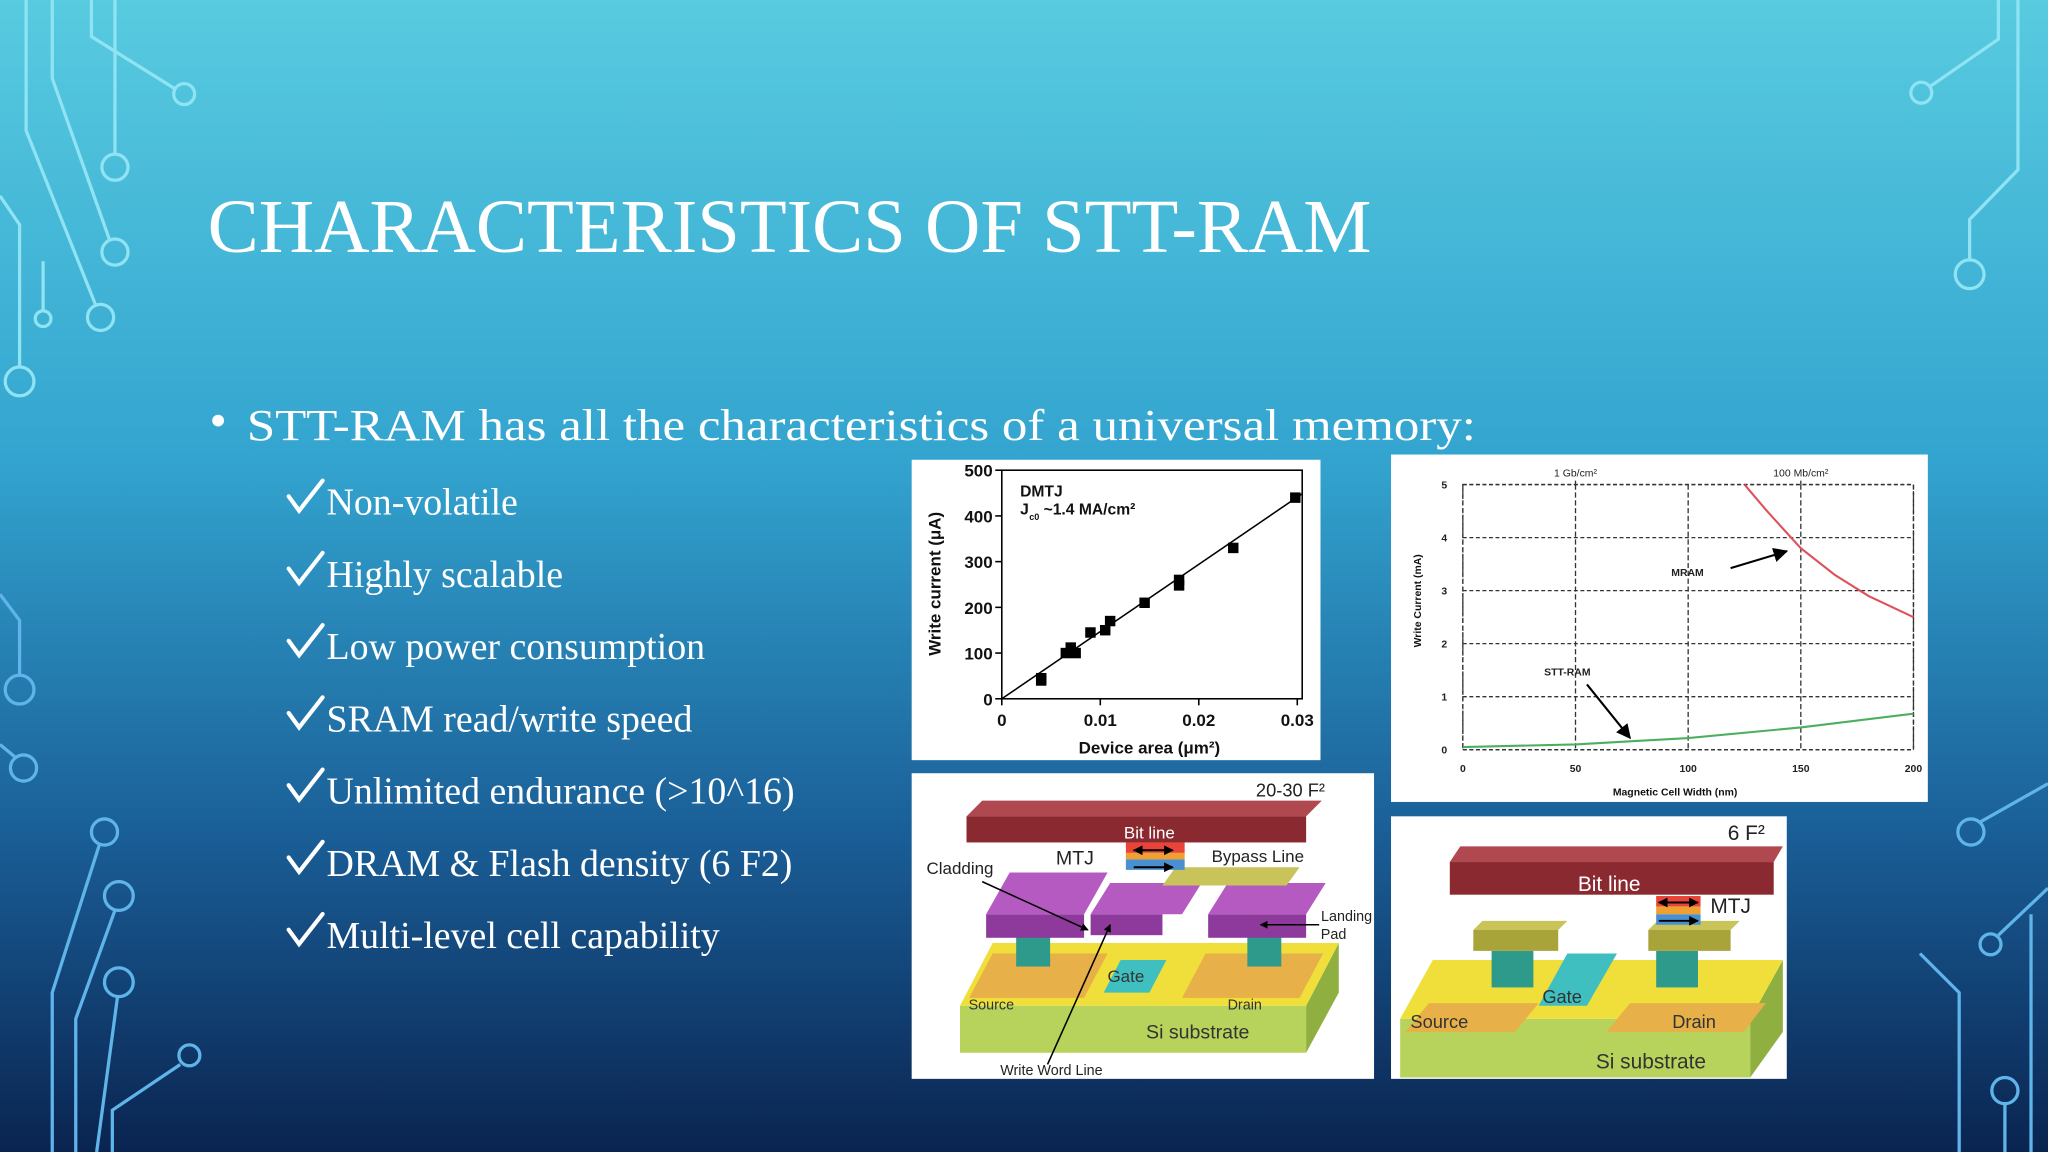 This screenshot has width=2048, height=1152. I want to click on check-item: Non-volatile, so click(422, 503).